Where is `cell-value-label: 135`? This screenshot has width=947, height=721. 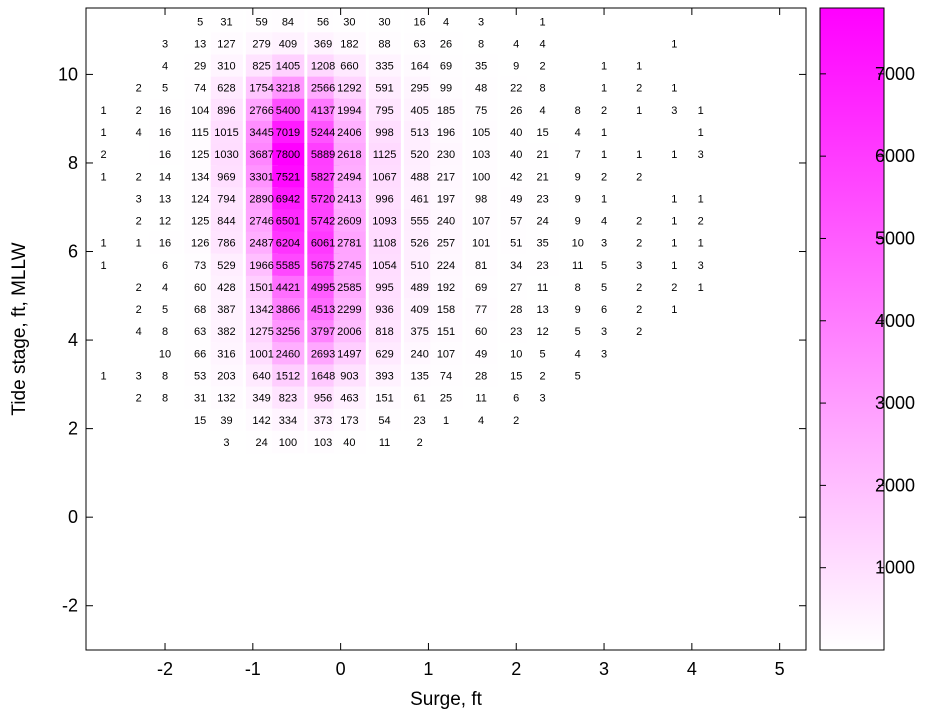 cell-value-label: 135 is located at coordinates (419, 376).